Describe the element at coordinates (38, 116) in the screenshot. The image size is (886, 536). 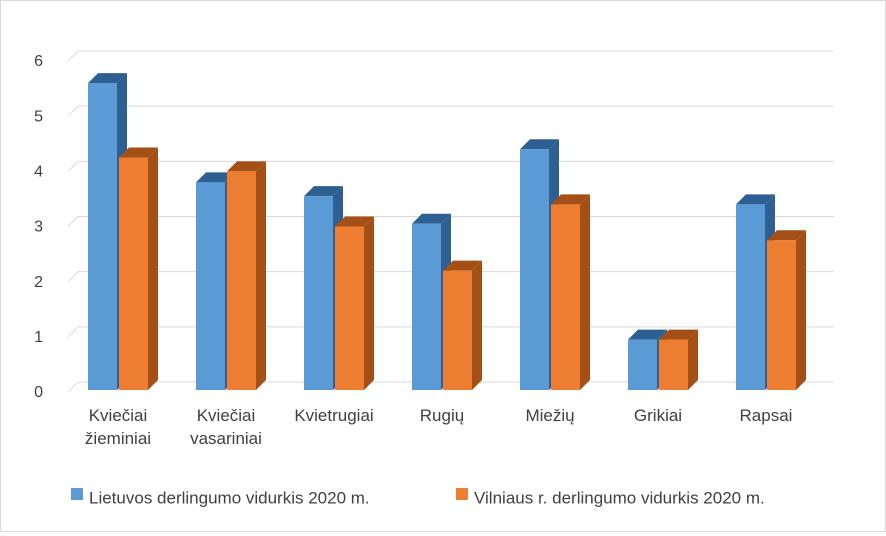
I see `y-tick-label: 5` at that location.